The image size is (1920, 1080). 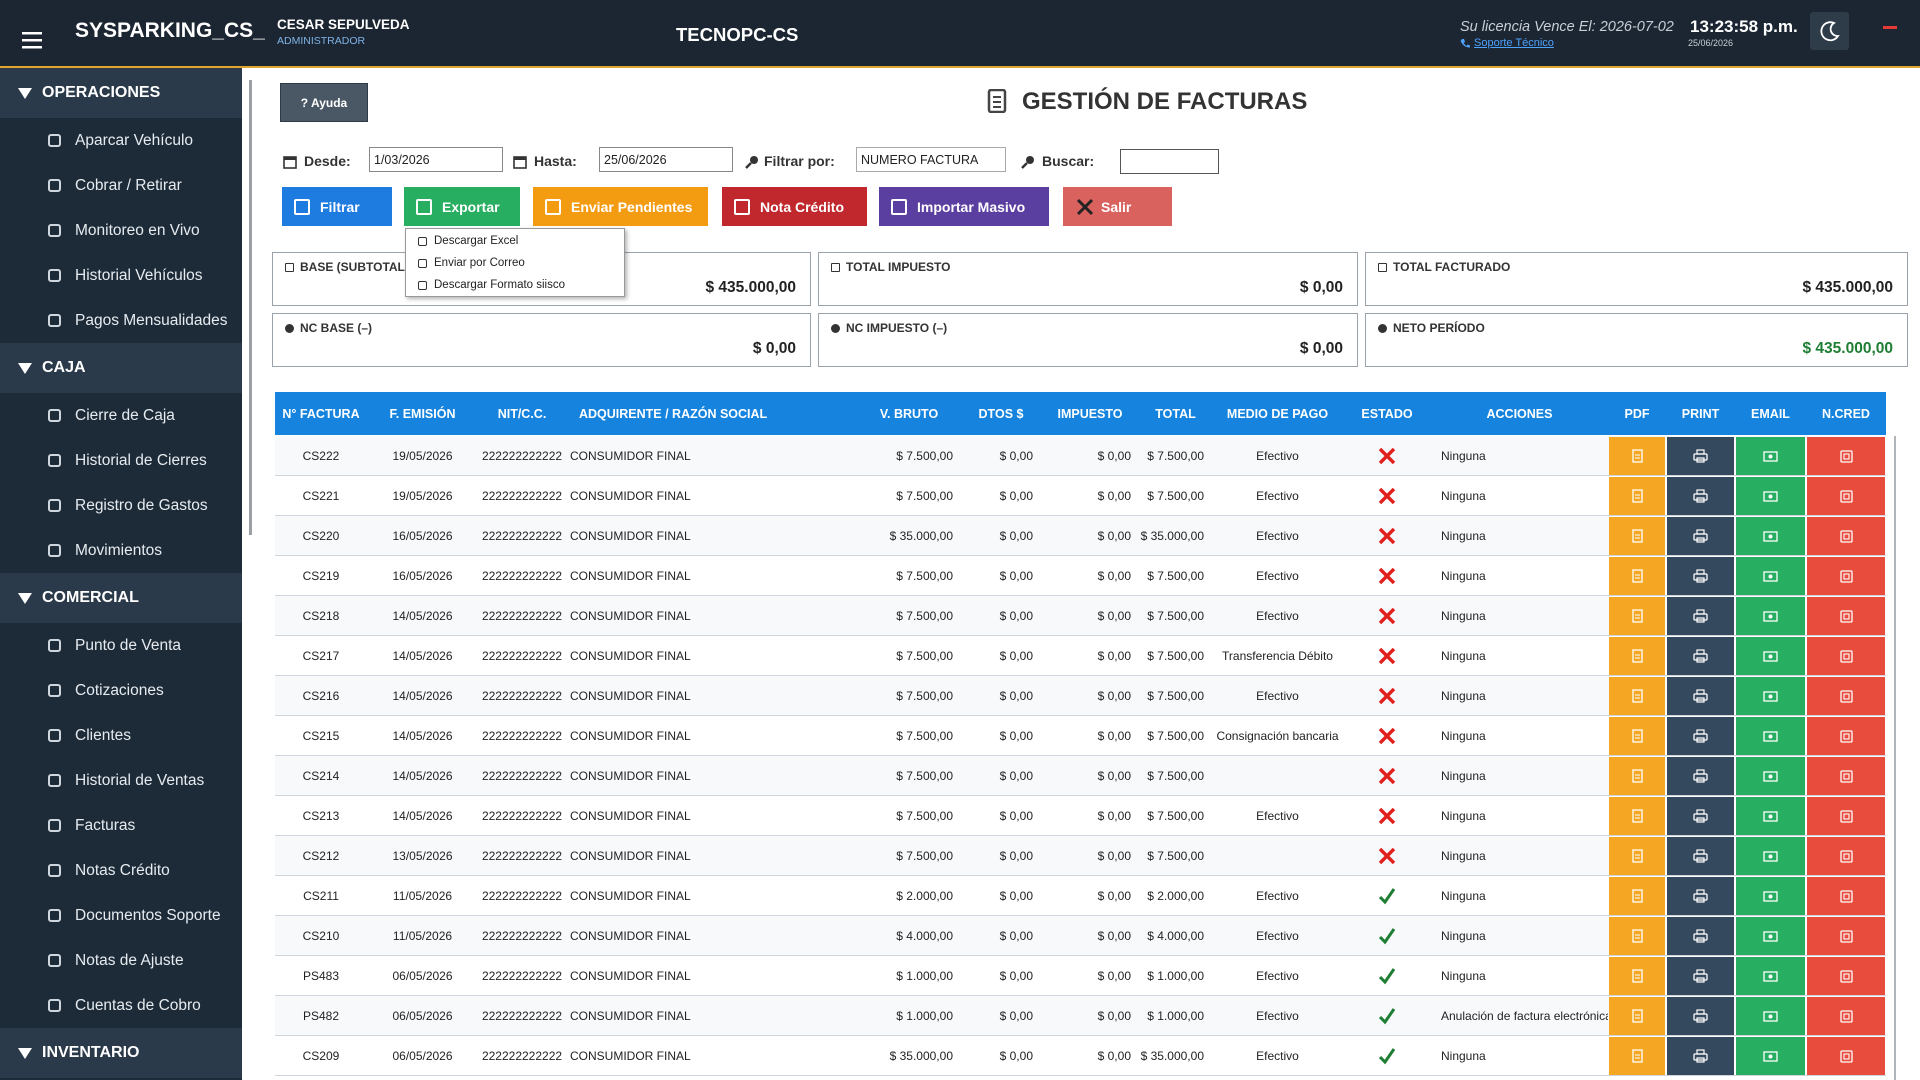 I want to click on support-link: Soporte Técnico, so click(x=1514, y=43).